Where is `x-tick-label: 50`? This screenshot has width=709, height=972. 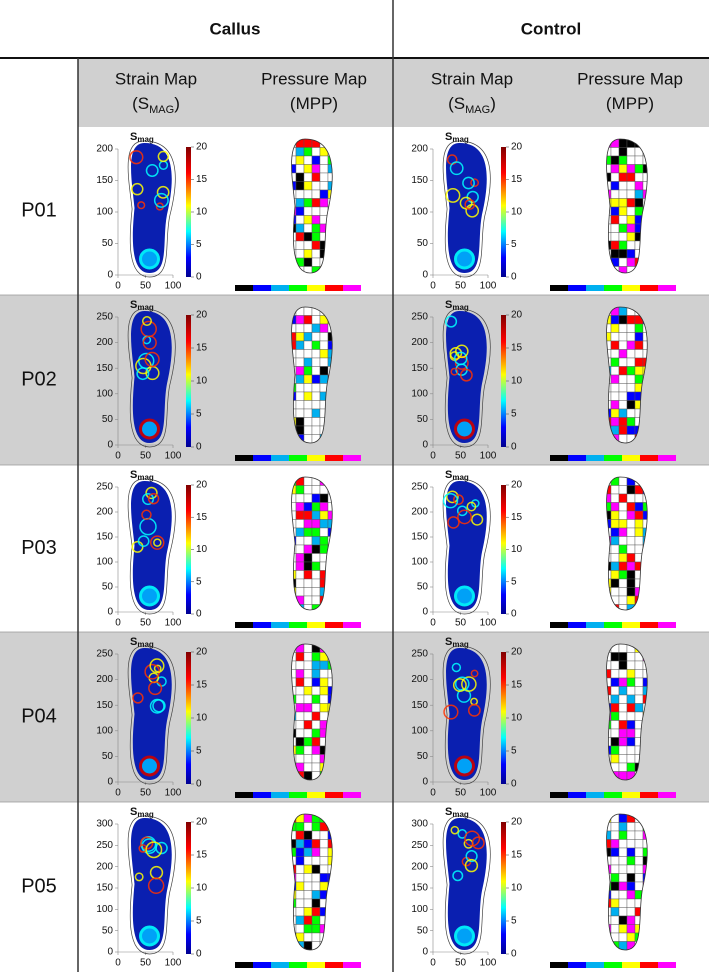 x-tick-label: 50 is located at coordinates (461, 286).